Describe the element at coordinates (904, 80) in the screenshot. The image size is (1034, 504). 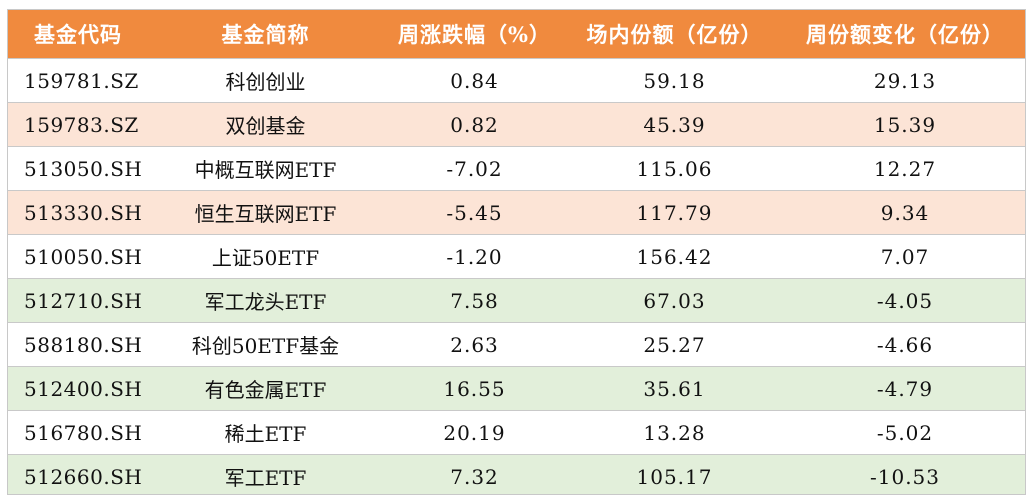
I see `share-change-cell: 29.13` at that location.